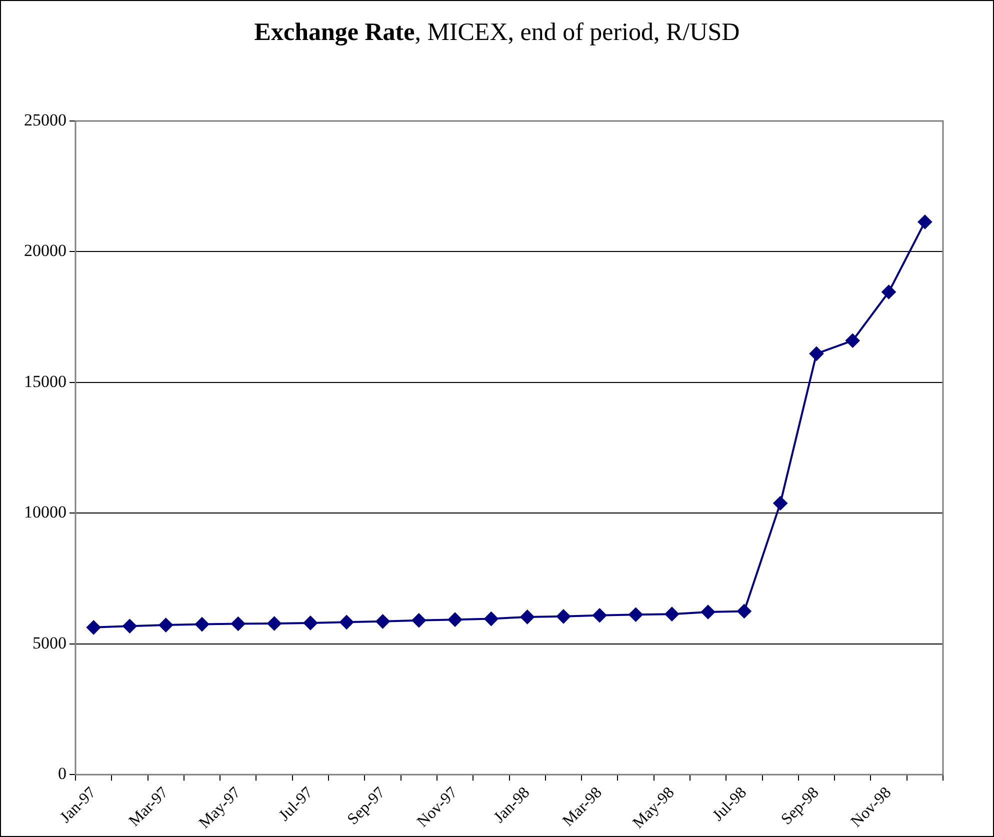 The image size is (994, 837). Describe the element at coordinates (49, 642) in the screenshot. I see `y-tick-label: 5000` at that location.